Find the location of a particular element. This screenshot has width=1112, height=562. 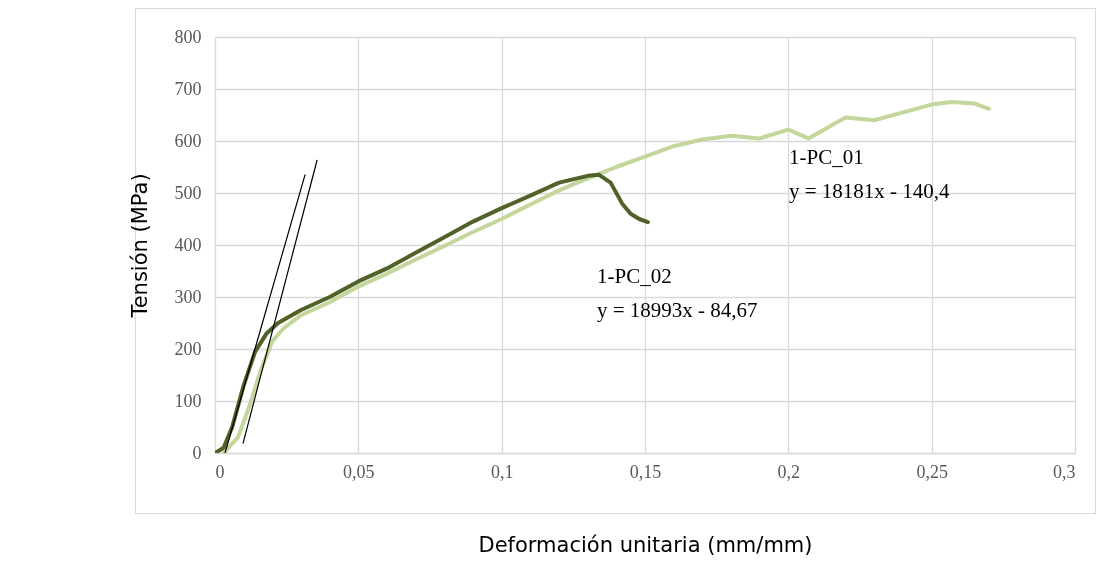

x-tick-label: 0,15 is located at coordinates (645, 471).